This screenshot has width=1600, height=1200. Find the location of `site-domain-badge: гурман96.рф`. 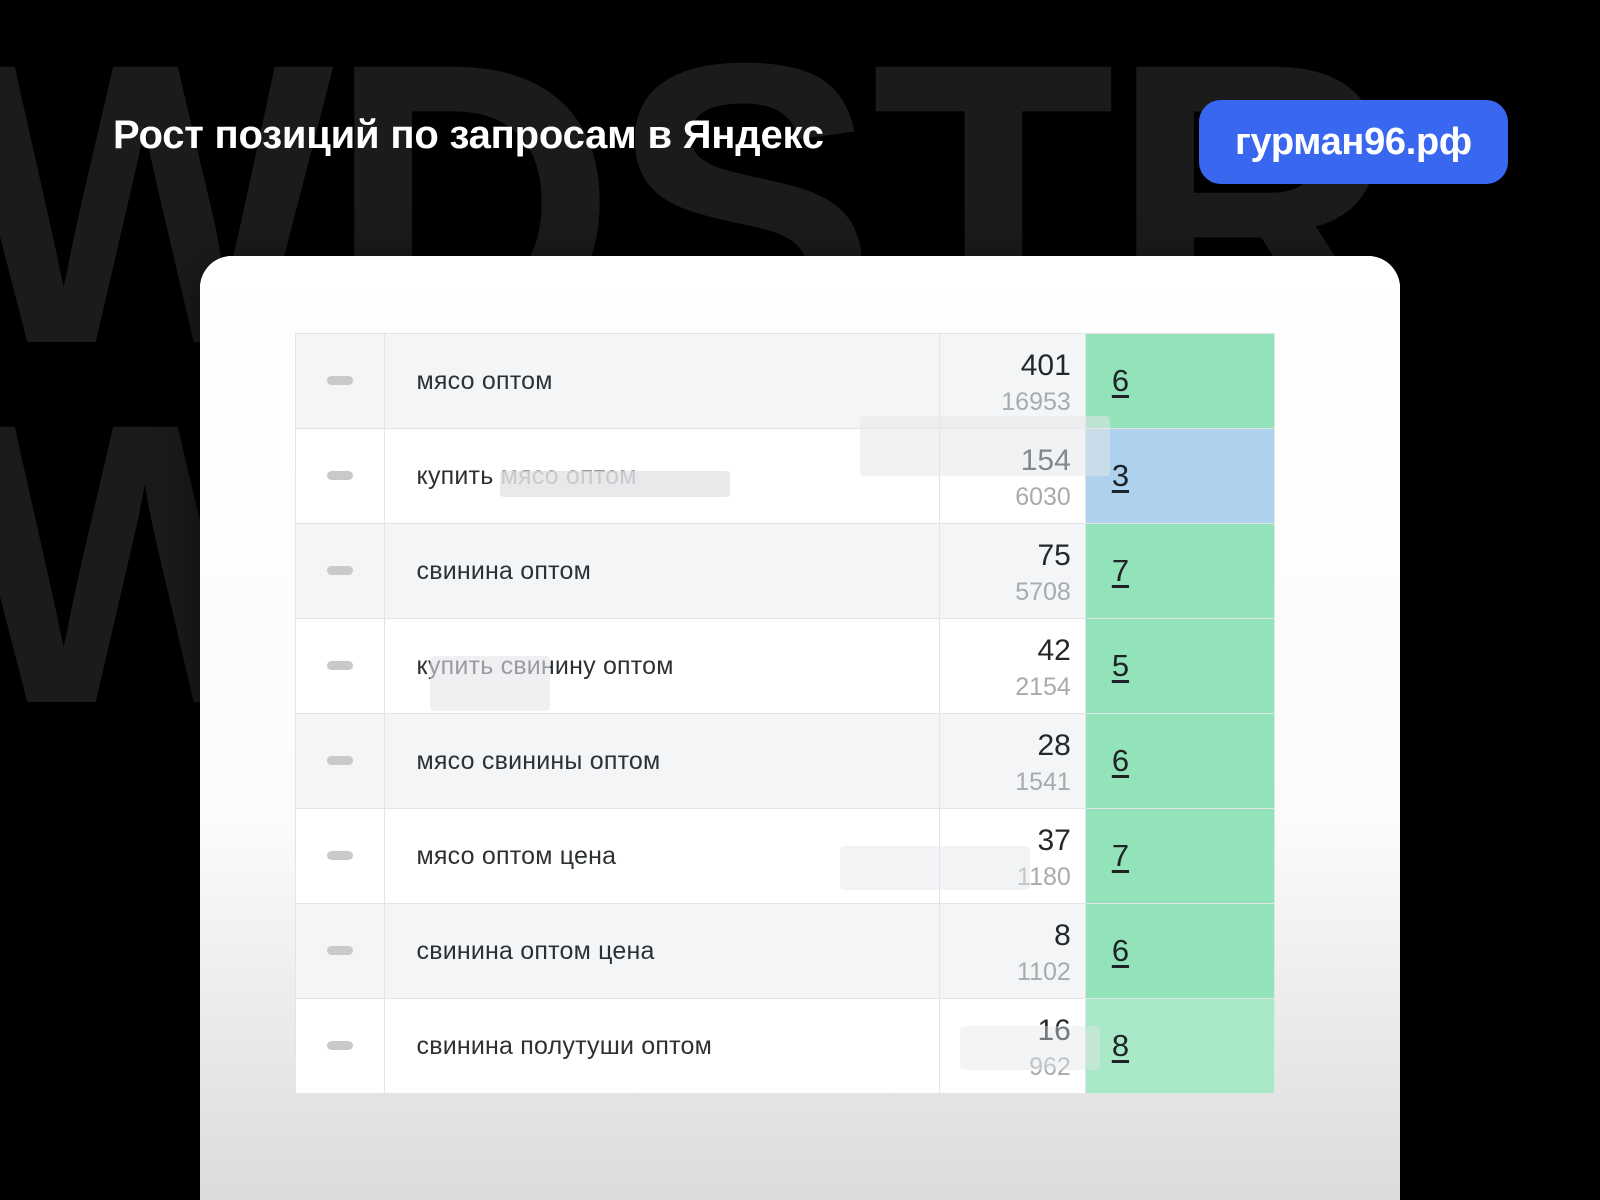

site-domain-badge: гурман96.рф is located at coordinates (1353, 142).